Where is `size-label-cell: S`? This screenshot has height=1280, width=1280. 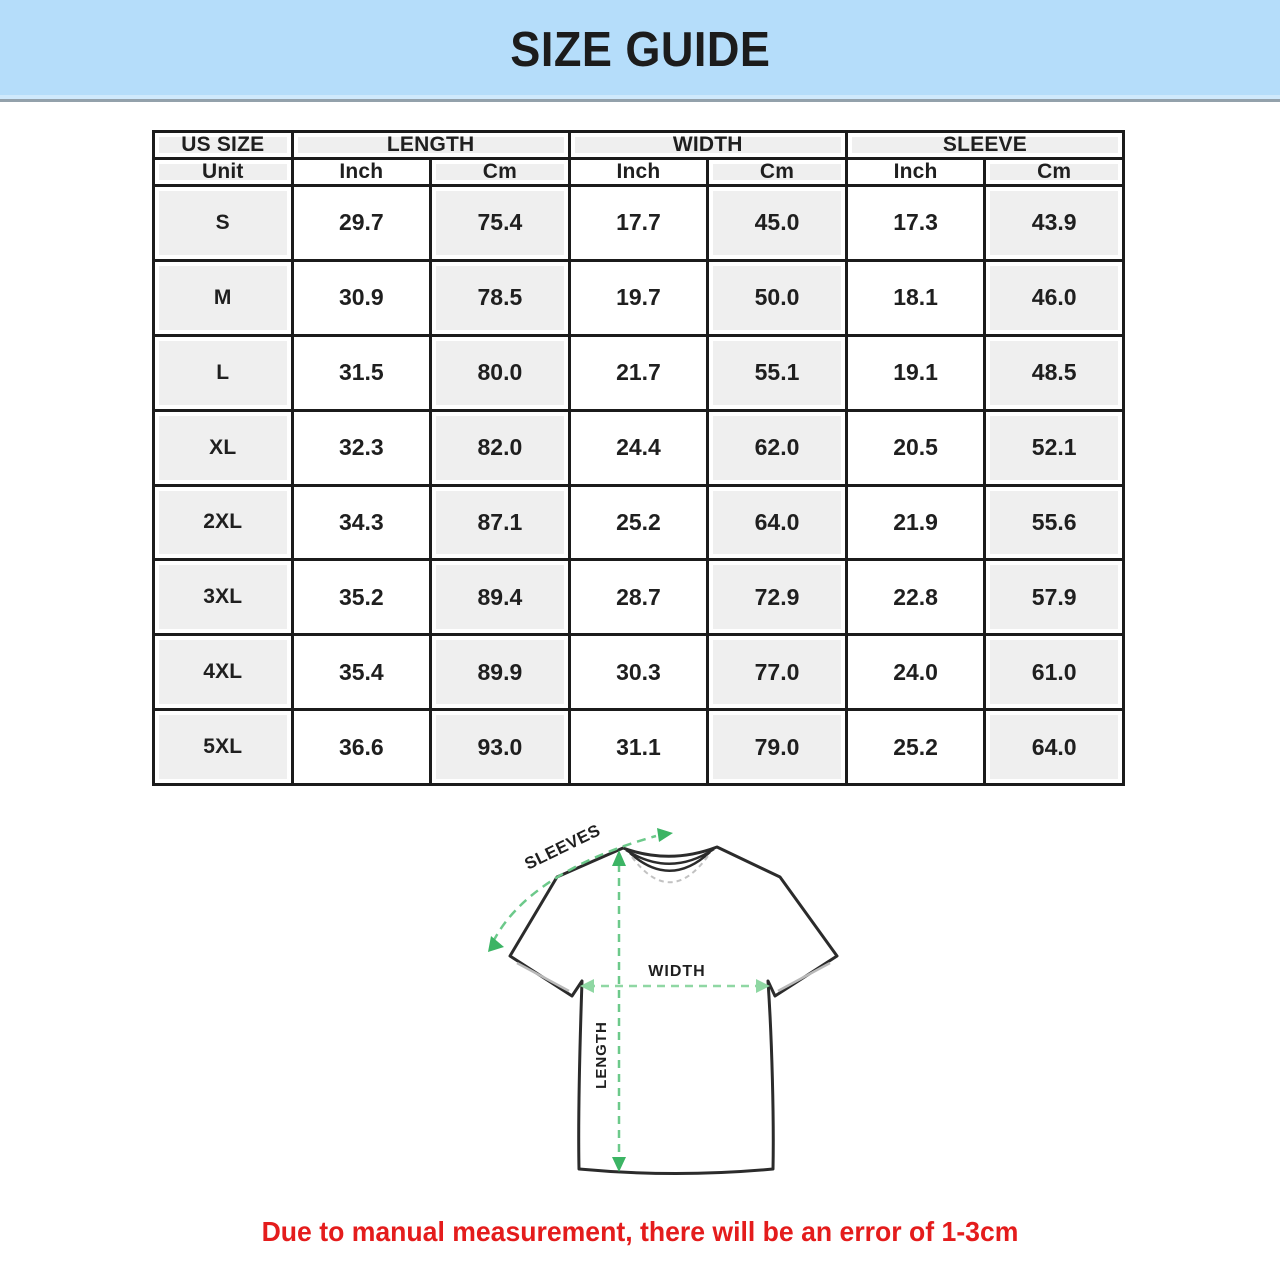 size-label-cell: S is located at coordinates (223, 223).